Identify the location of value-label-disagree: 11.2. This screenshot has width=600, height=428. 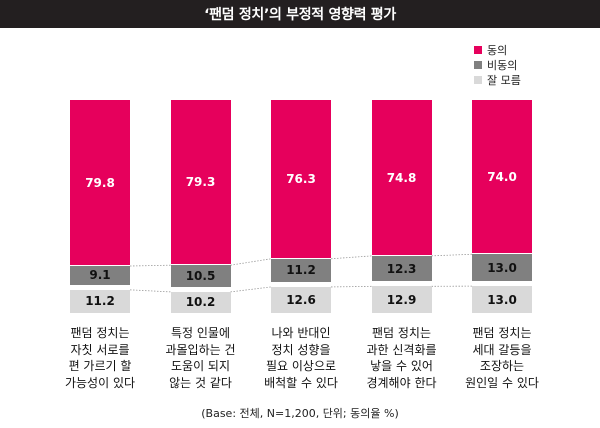
(301, 270).